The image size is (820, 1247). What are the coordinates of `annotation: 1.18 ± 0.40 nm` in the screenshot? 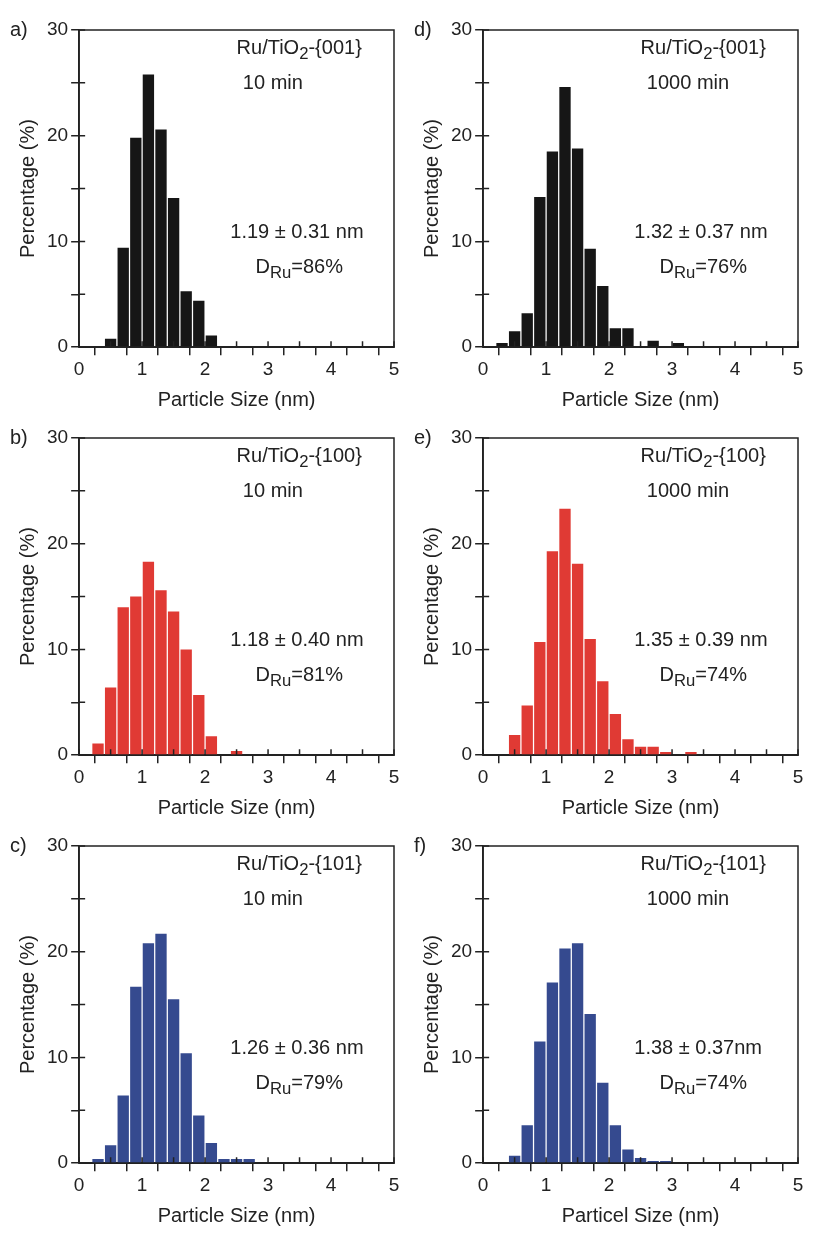 It's located at (297, 639).